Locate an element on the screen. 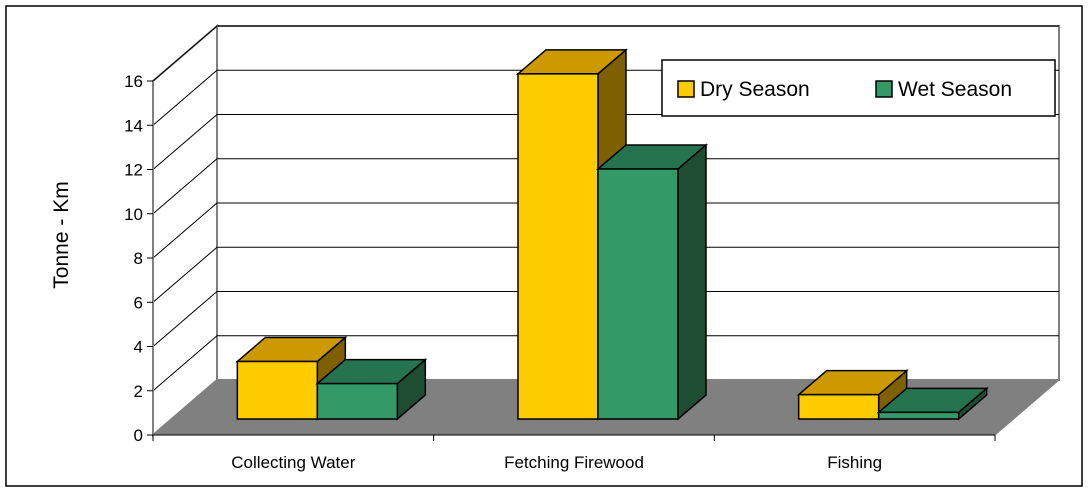 Image resolution: width=1088 pixels, height=495 pixels. y-tick-label: 16 is located at coordinates (133, 81).